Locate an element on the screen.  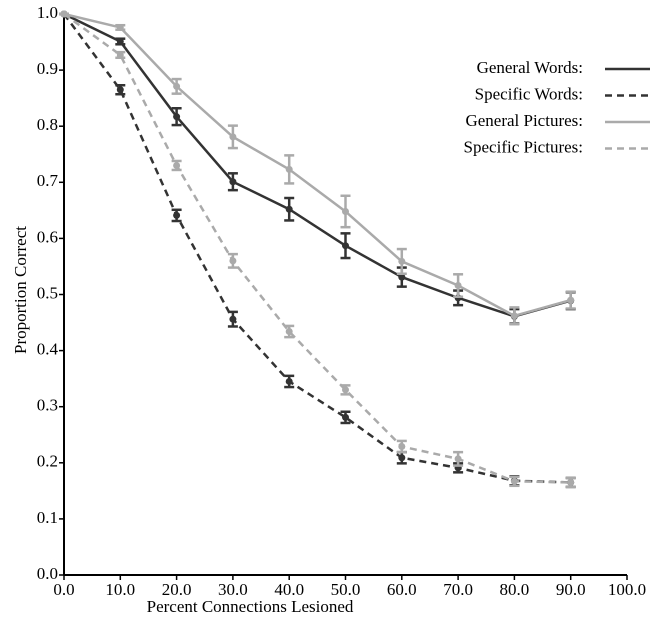
y-tick-label: 0.9 is located at coordinates (47, 68).